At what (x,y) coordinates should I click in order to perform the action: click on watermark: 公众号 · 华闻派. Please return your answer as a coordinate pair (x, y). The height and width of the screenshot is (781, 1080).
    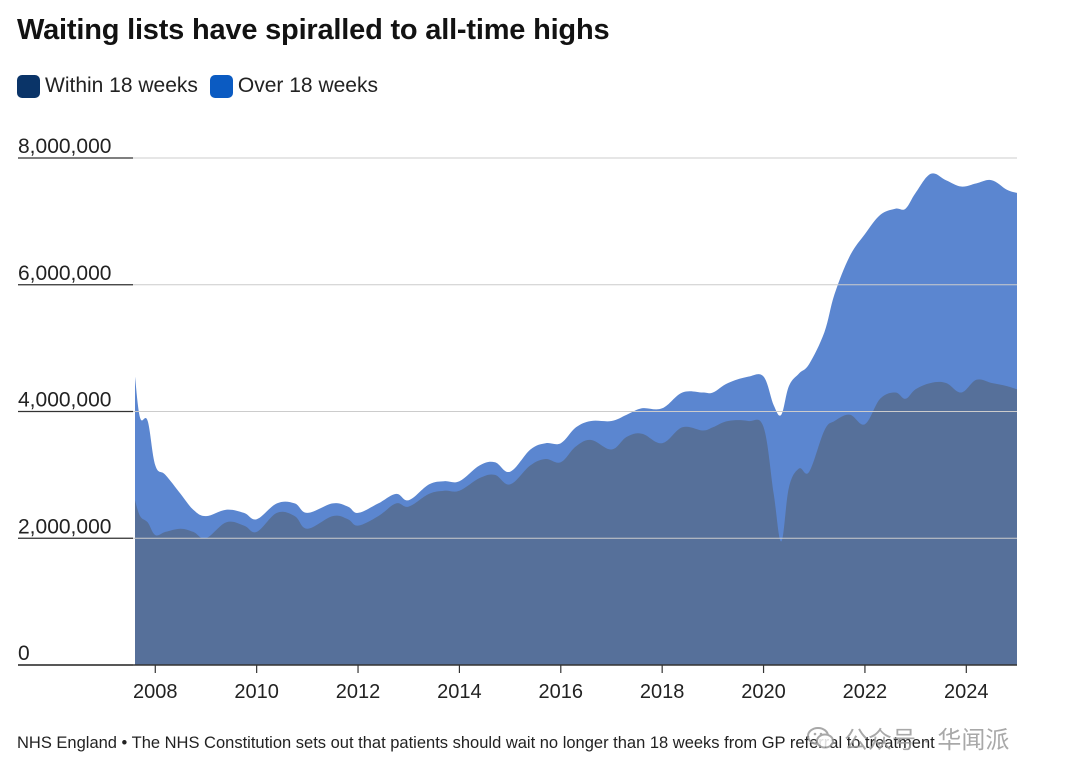
    Looking at the image, I should click on (907, 737).